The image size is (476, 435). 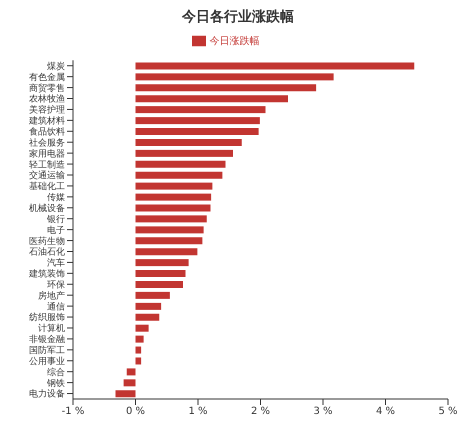 I want to click on chart-title: 今日各行业涨跌幅, so click(x=238, y=17).